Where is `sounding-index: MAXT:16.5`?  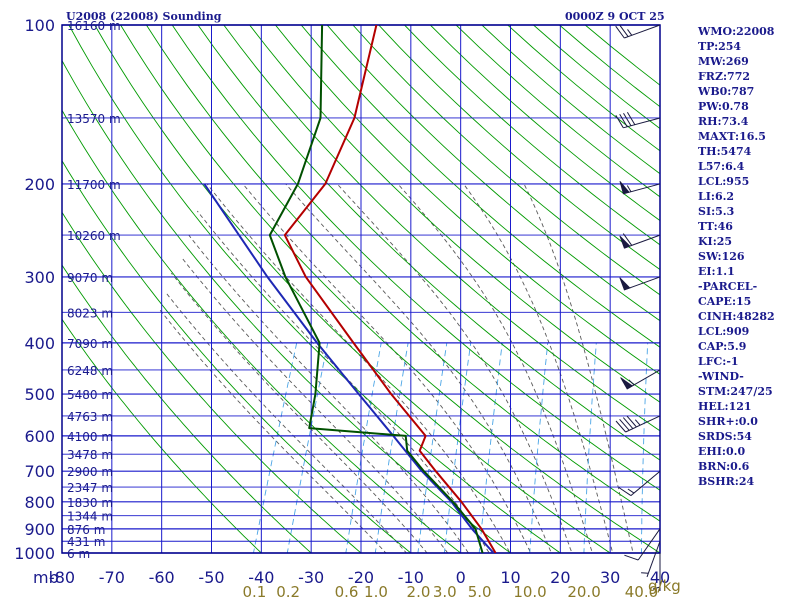 sounding-index: MAXT:16.5 is located at coordinates (732, 136).